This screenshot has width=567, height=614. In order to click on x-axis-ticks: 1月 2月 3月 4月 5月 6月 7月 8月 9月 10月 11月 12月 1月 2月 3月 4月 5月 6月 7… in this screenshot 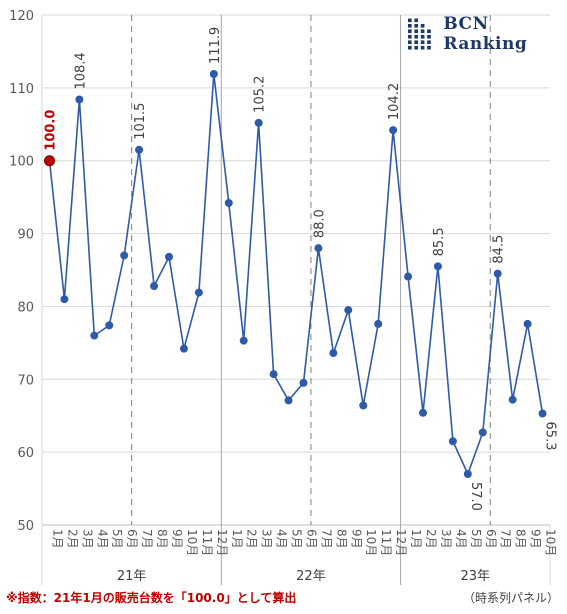, I will do `click(303, 542)`.